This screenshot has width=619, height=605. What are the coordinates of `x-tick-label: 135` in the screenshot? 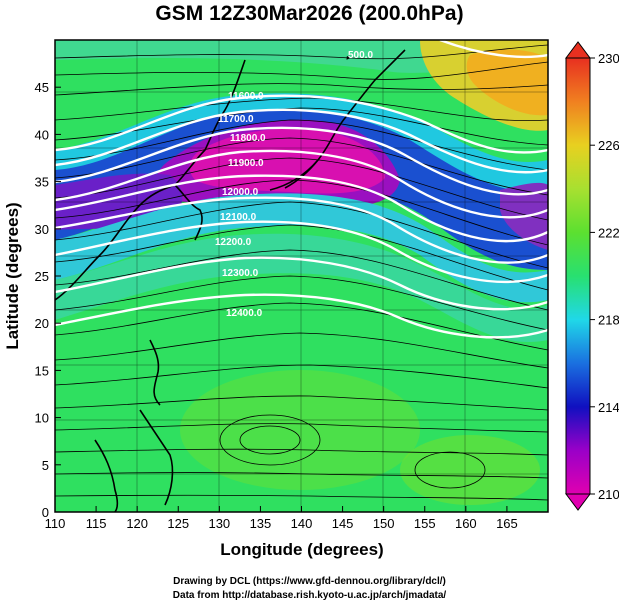 It's located at (261, 523).